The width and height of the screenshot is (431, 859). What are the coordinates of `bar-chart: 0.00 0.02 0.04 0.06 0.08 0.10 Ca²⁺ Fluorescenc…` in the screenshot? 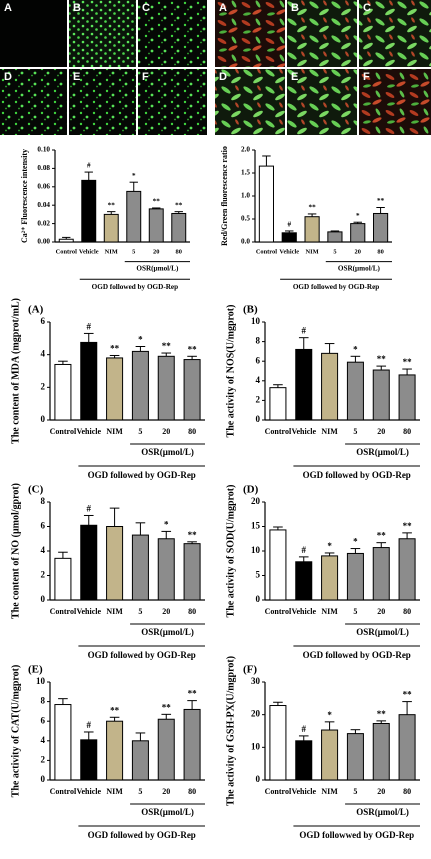 It's located at (105, 218).